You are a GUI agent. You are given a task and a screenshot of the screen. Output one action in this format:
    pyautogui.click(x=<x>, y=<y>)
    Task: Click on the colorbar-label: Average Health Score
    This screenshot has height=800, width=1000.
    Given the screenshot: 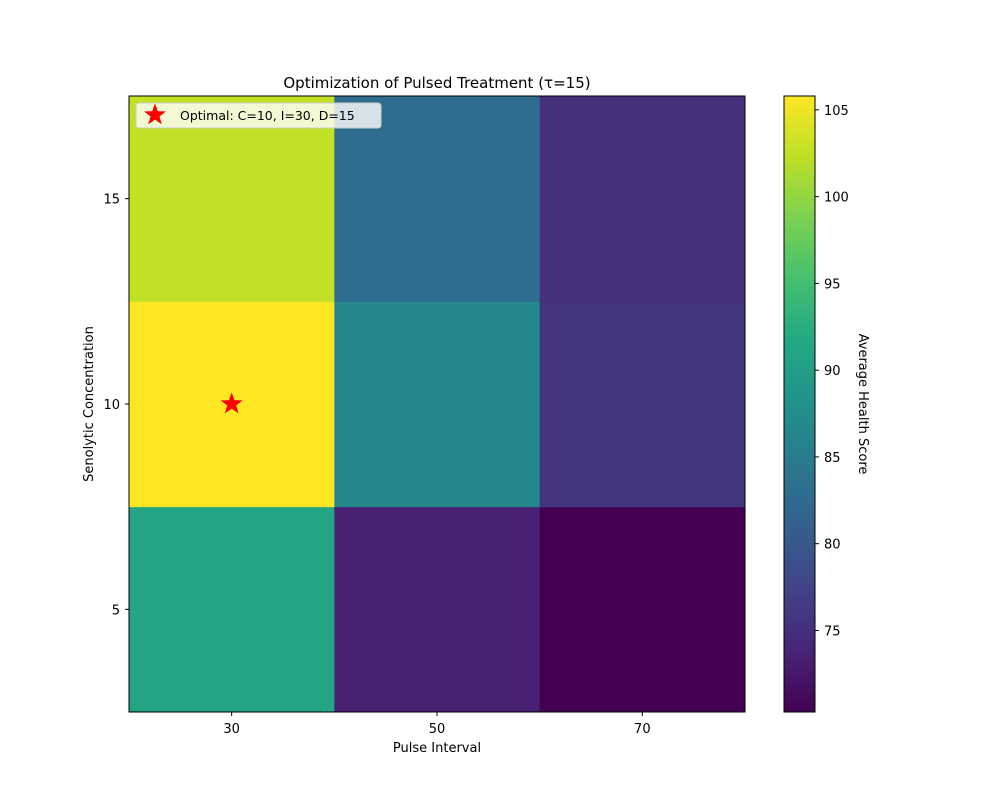 What is the action you would take?
    pyautogui.click(x=862, y=404)
    